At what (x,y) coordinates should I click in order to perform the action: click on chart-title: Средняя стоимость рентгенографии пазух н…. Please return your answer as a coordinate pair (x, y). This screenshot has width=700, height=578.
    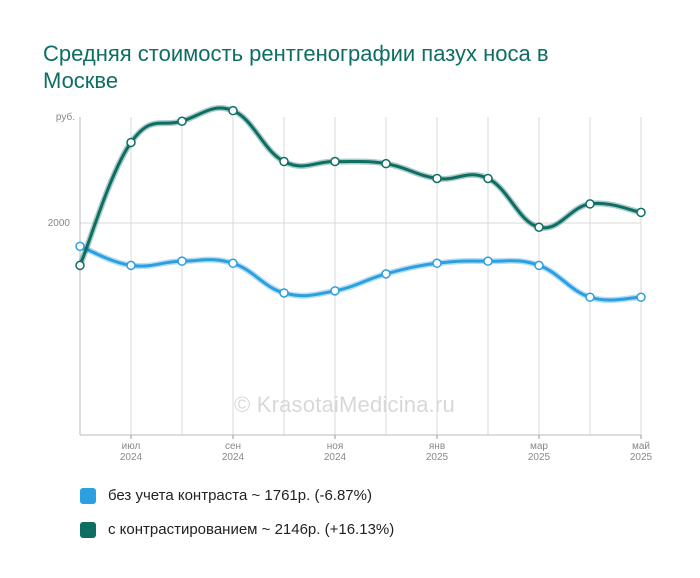
    Looking at the image, I should click on (296, 67).